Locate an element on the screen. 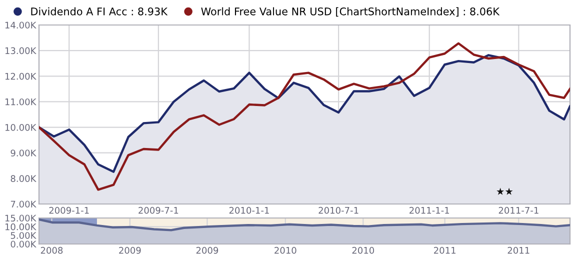  y-tick-label: 7.00K is located at coordinates (23, 204).